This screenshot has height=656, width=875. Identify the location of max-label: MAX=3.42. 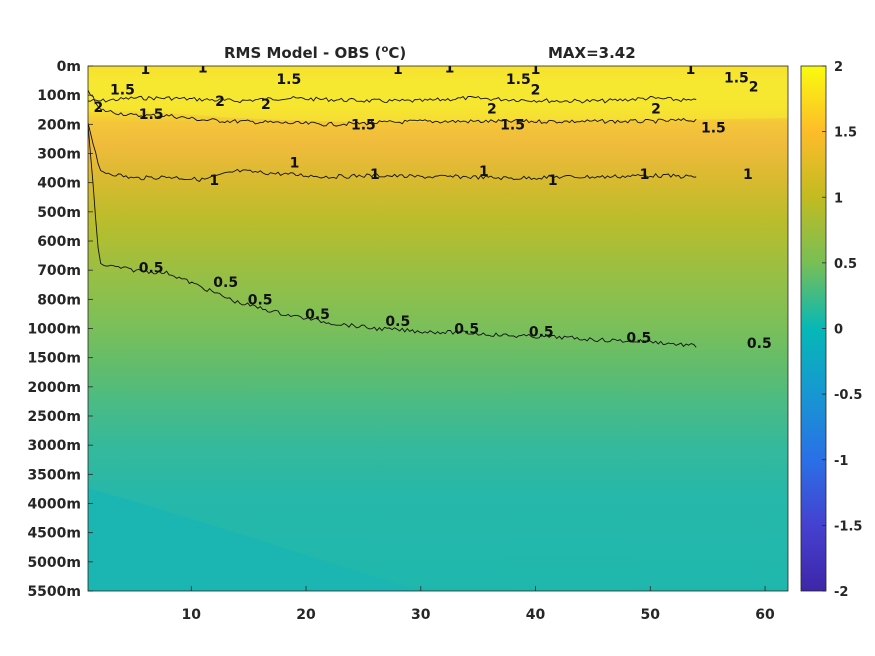
(592, 53).